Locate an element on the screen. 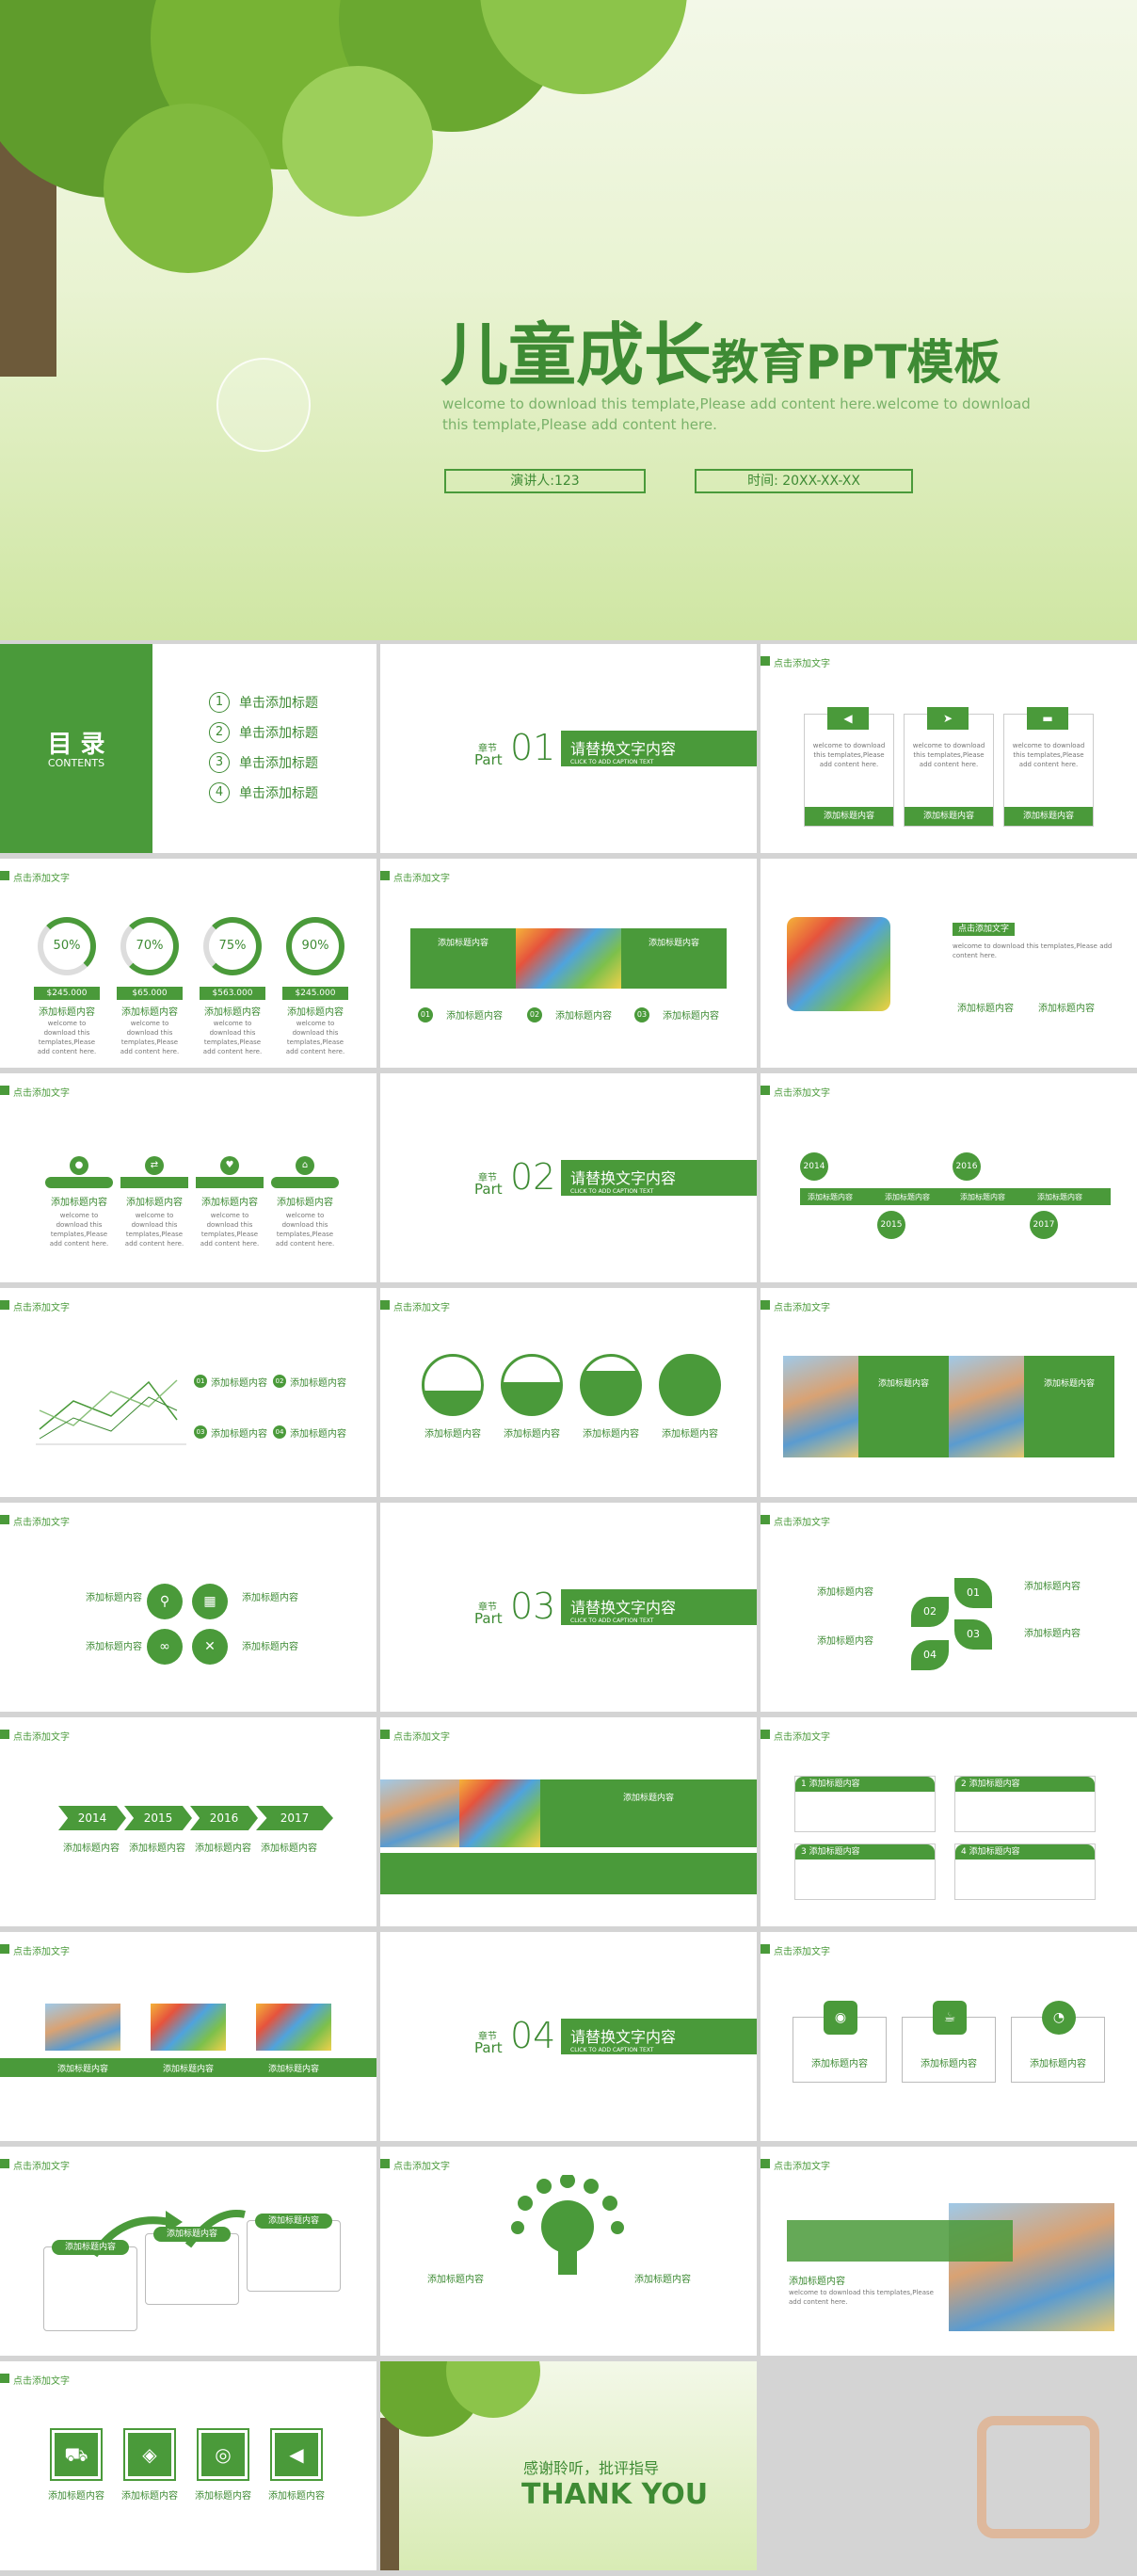 Image resolution: width=1137 pixels, height=2576 pixels. thank-you-slide: 感谢聆听，批评指导 THANK YOU is located at coordinates (569, 2465).